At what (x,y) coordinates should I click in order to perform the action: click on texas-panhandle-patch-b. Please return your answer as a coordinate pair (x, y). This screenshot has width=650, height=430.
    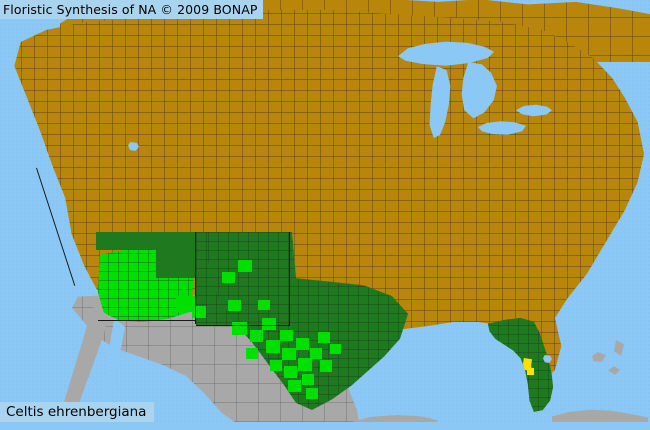
    Looking at the image, I should click on (228, 277).